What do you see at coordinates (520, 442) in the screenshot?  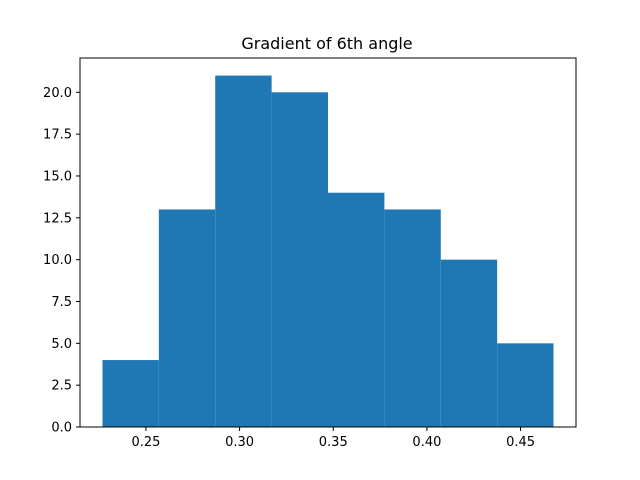 I see `x-tick-label: 0.45` at bounding box center [520, 442].